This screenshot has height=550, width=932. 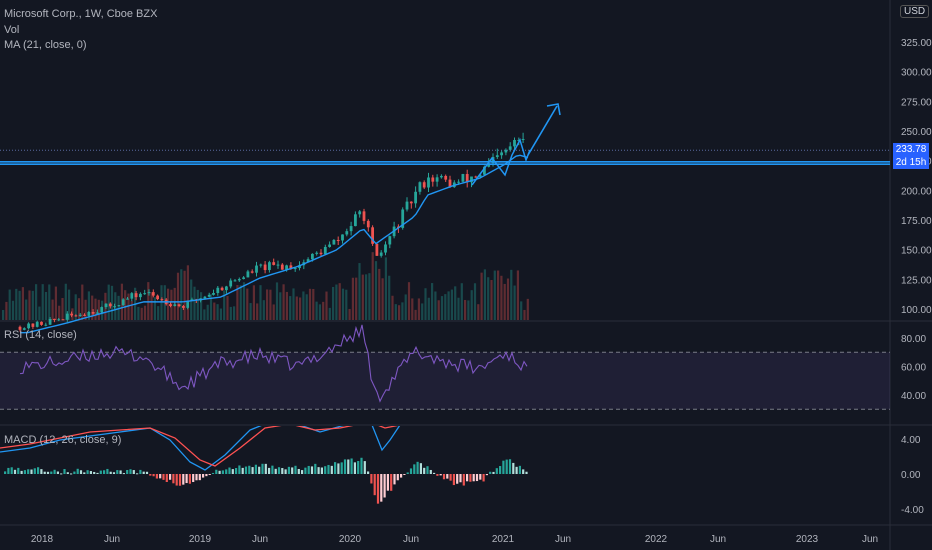 I want to click on macd-legend: MACD (12, 26, close, 9), so click(x=63, y=440).